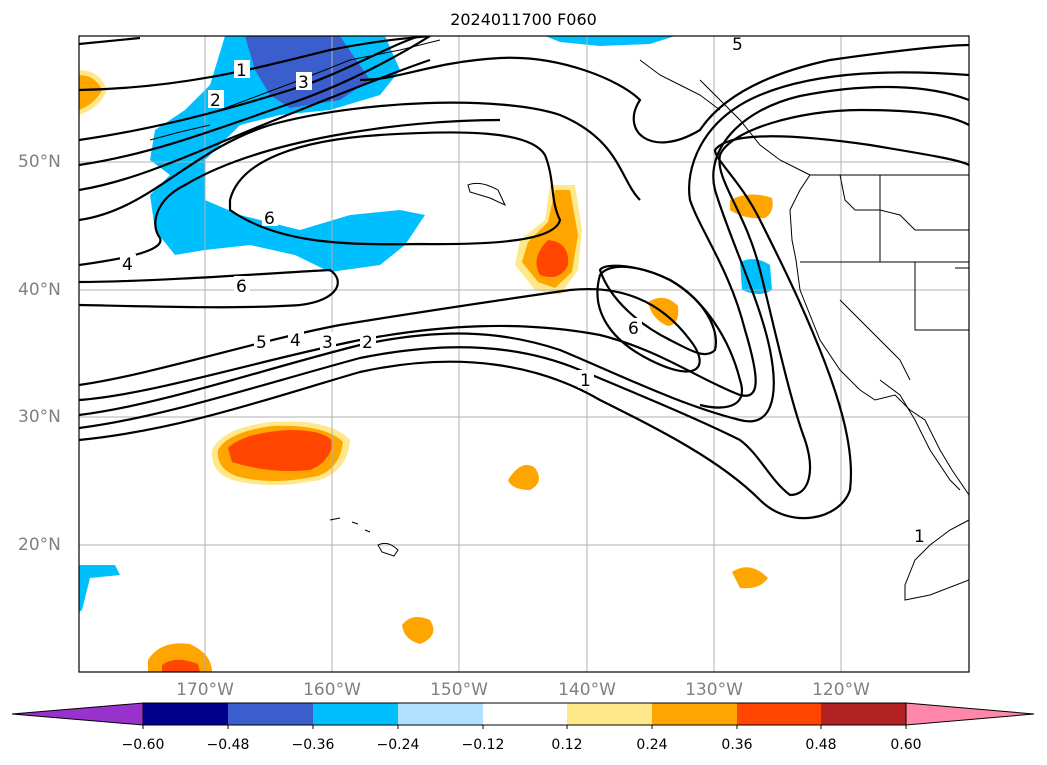  Describe the element at coordinates (652, 745) in the screenshot. I see `colorbar-tick-label: 0.24` at that location.